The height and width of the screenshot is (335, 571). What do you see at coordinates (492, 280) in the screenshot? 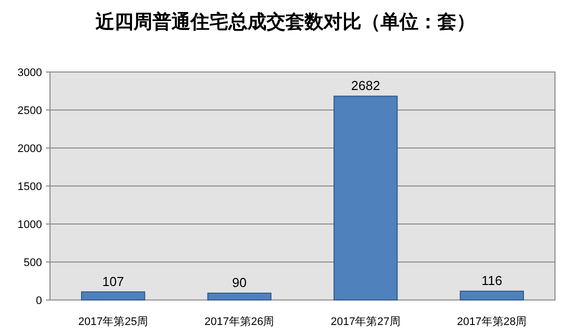
I see `data-label: 116` at bounding box center [492, 280].